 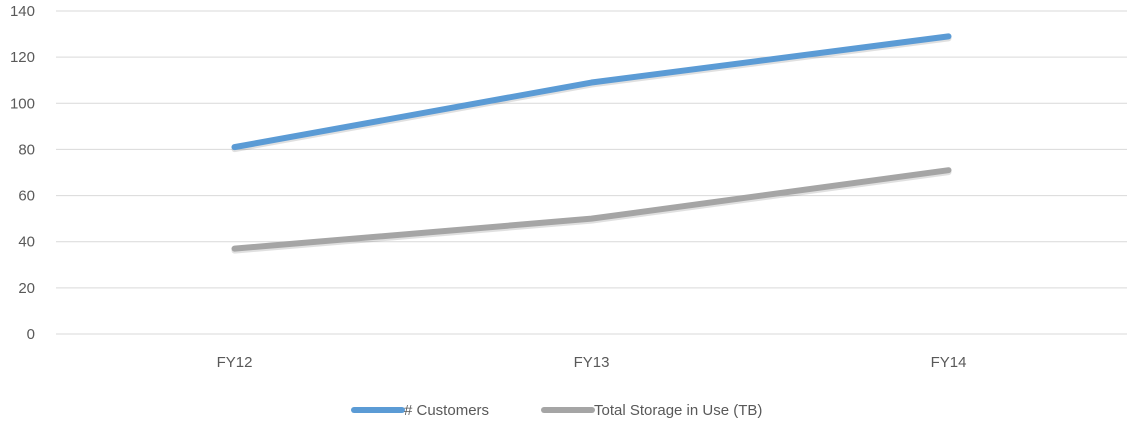 I want to click on y-tick-label: 120, so click(x=22, y=57).